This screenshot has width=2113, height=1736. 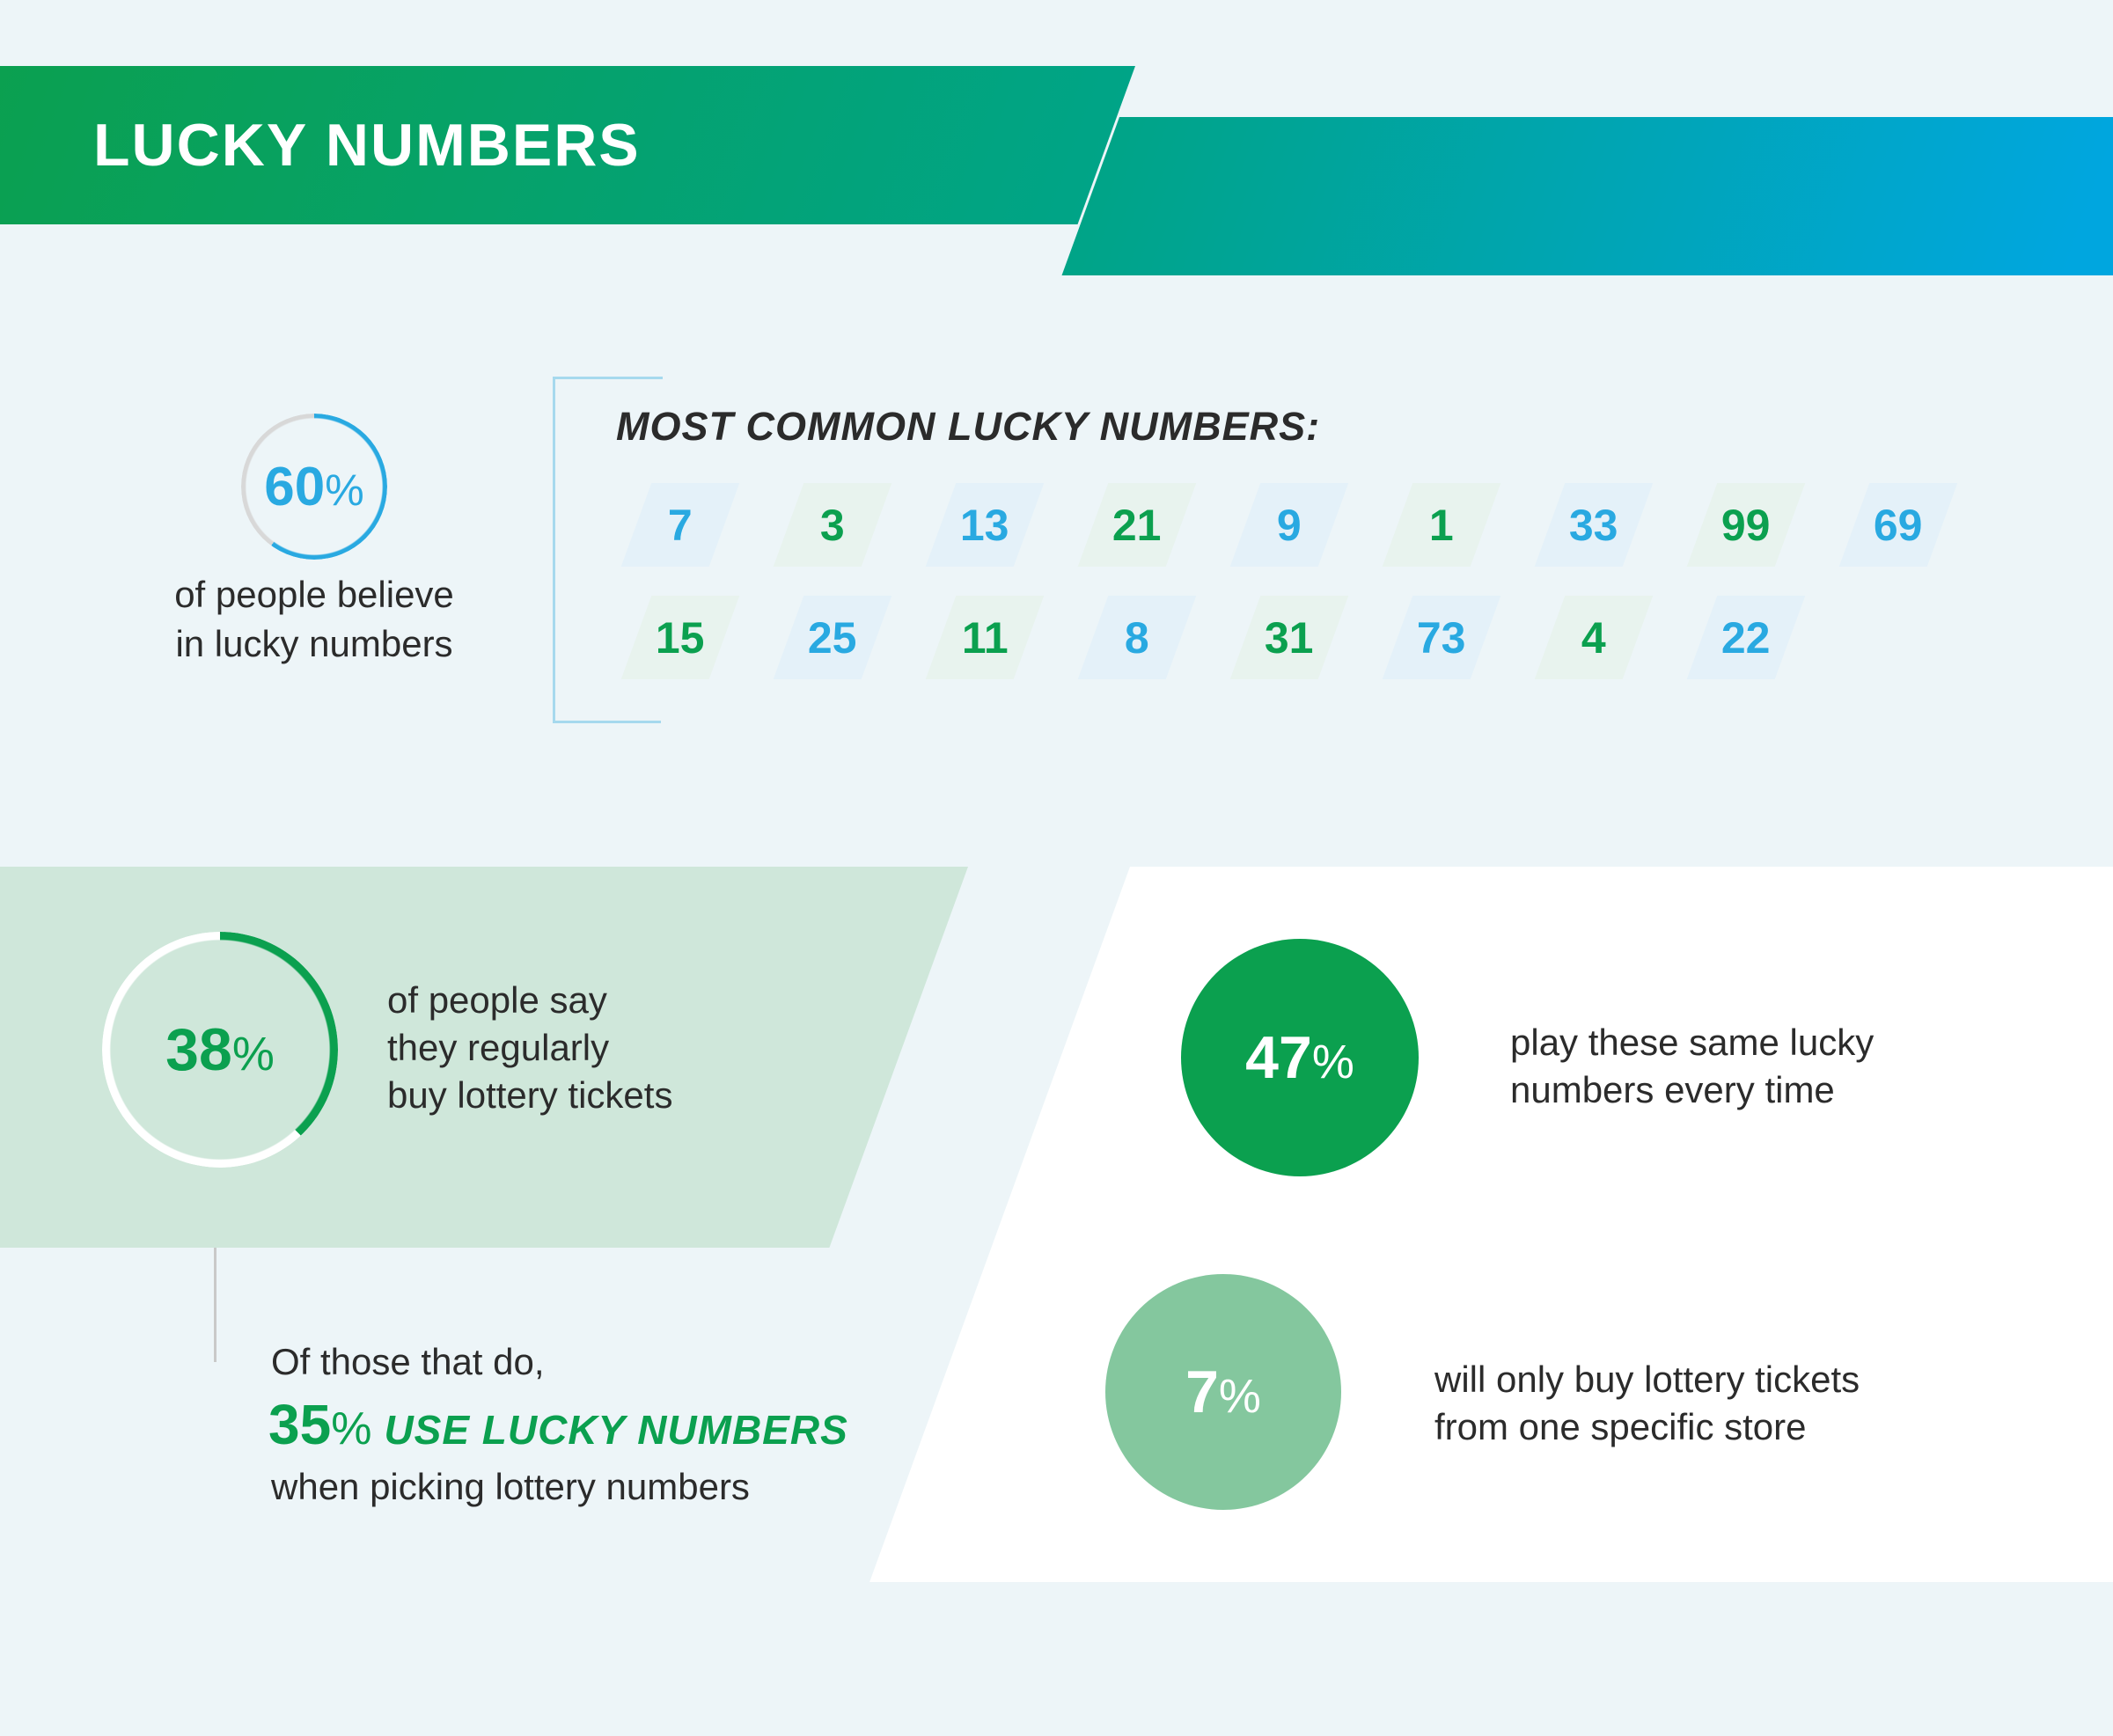 I want to click on caption-line: of people say, so click(x=497, y=1000).